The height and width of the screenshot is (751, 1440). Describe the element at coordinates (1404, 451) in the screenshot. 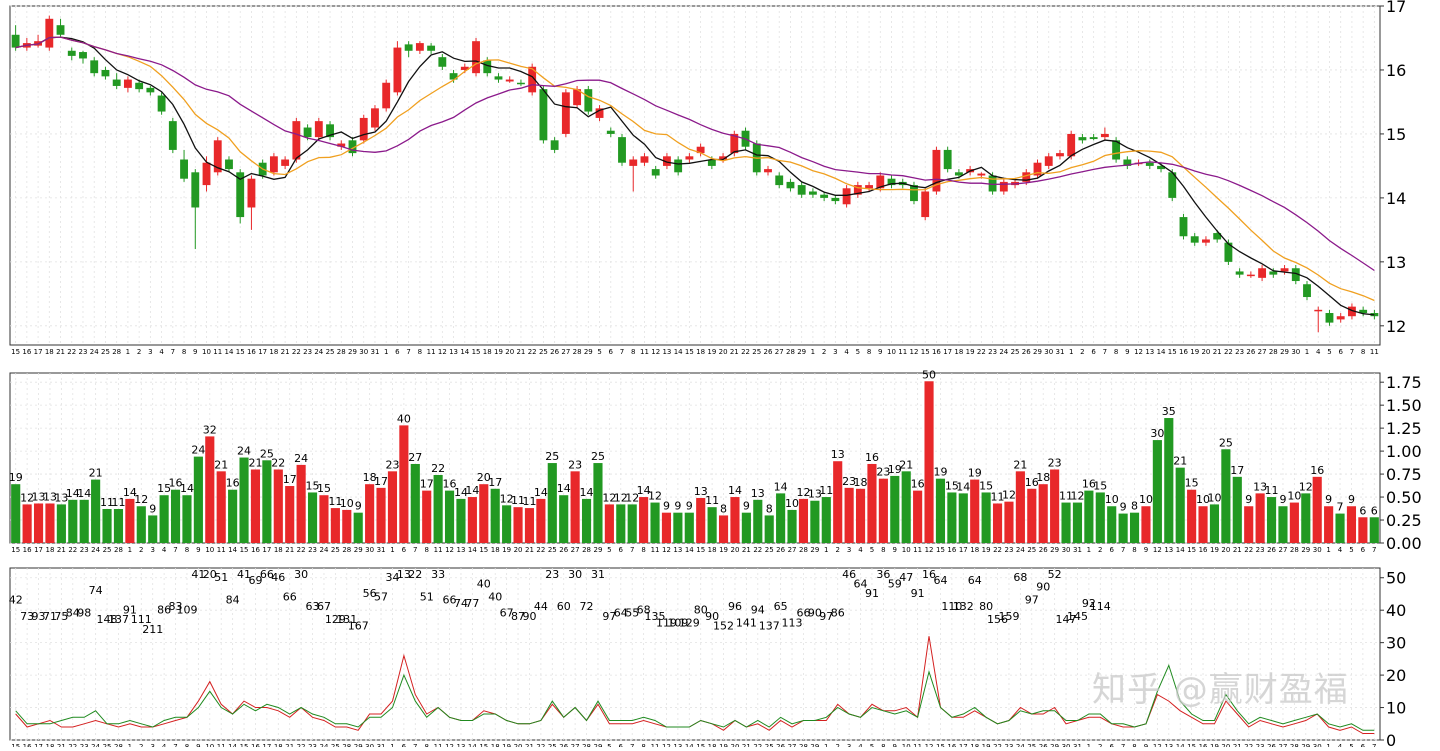

I see `y-tick-label: 1.00` at that location.